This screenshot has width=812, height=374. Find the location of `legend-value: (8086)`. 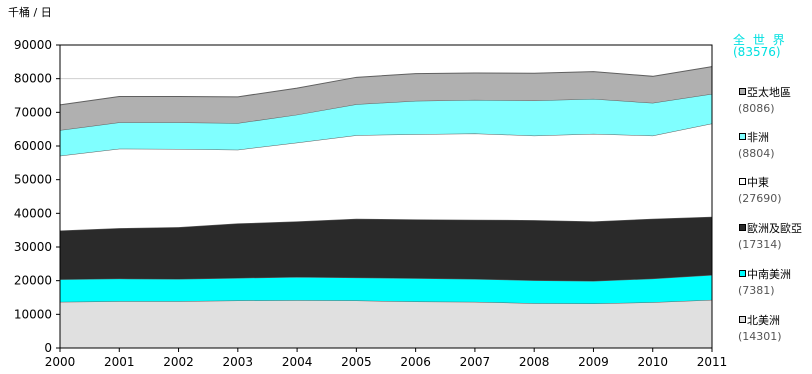

legend-value: (8086) is located at coordinates (756, 108).